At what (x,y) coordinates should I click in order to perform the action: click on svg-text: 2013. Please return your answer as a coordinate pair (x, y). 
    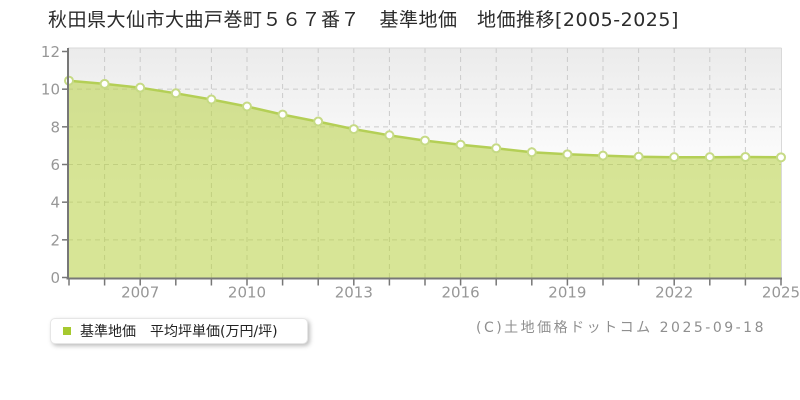
    Looking at the image, I should click on (354, 293).